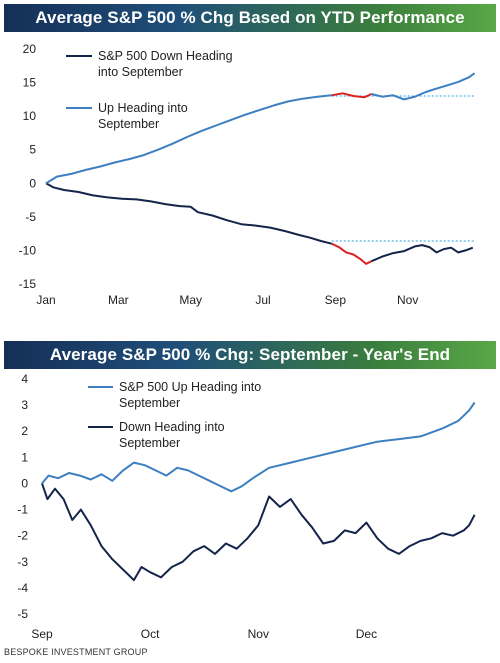 The width and height of the screenshot is (500, 663). What do you see at coordinates (28, 250) in the screenshot?
I see `y-tick-label: -10` at bounding box center [28, 250].